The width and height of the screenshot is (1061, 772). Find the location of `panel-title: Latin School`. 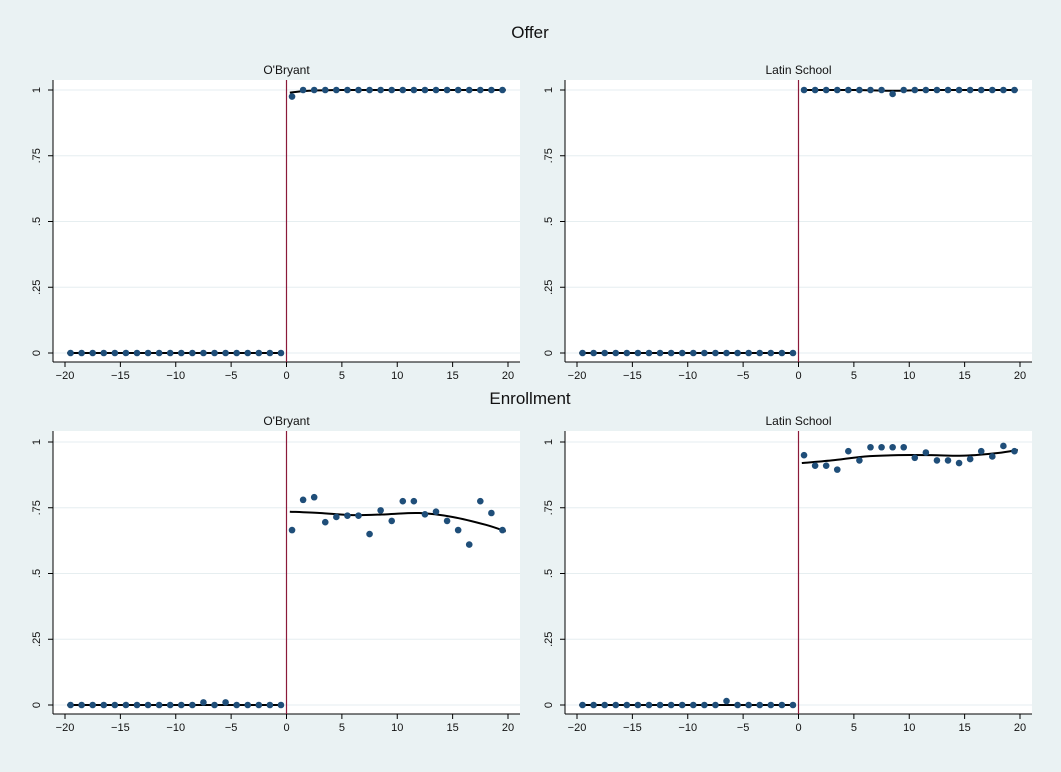

panel-title: Latin School is located at coordinates (798, 70).